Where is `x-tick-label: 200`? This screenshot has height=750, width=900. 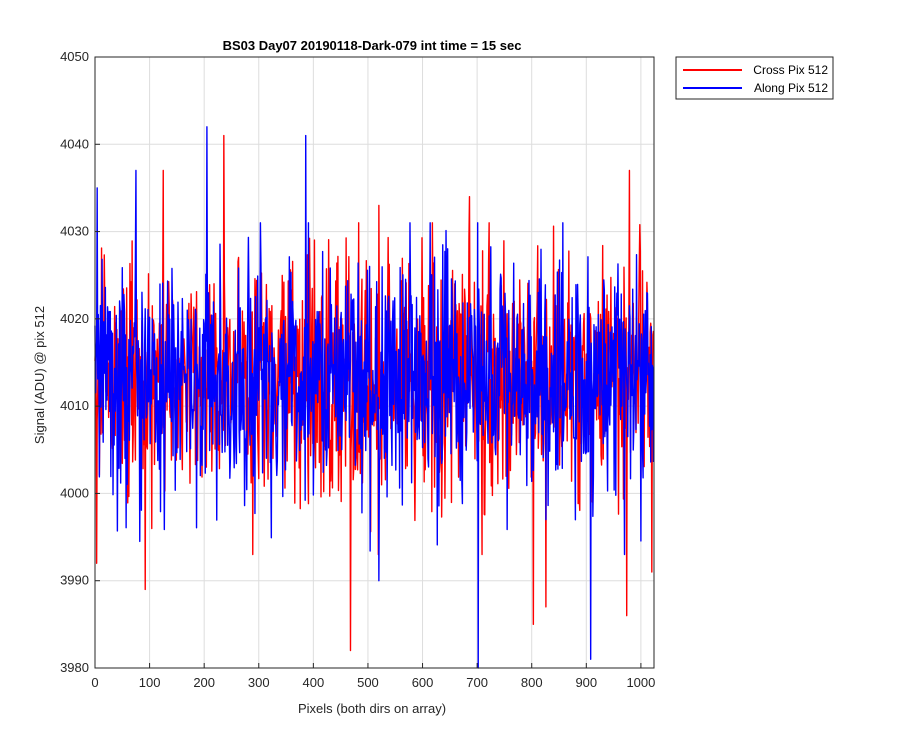
x-tick-label: 200 is located at coordinates (204, 682).